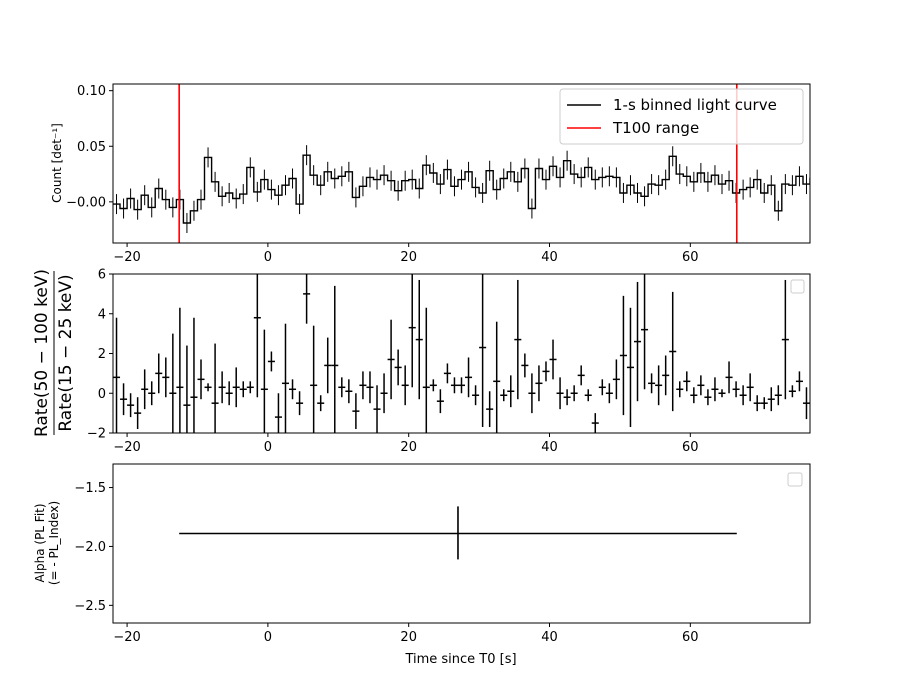 The width and height of the screenshot is (900, 700). Describe the element at coordinates (102, 314) in the screenshot. I see `y-tick-label: 4` at that location.